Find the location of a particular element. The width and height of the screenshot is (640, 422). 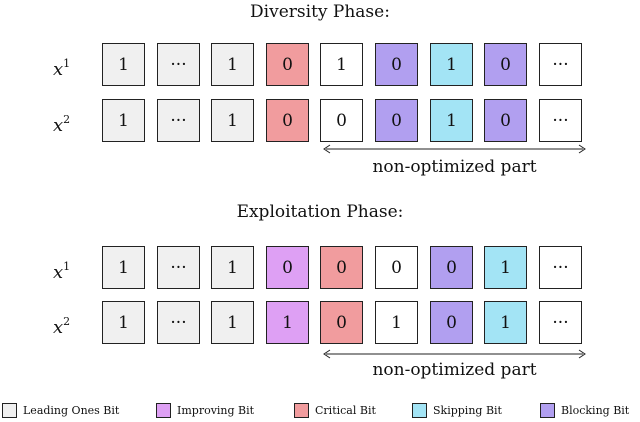

exploitation-phase-title: Exploitation Phase: is located at coordinates (320, 212).